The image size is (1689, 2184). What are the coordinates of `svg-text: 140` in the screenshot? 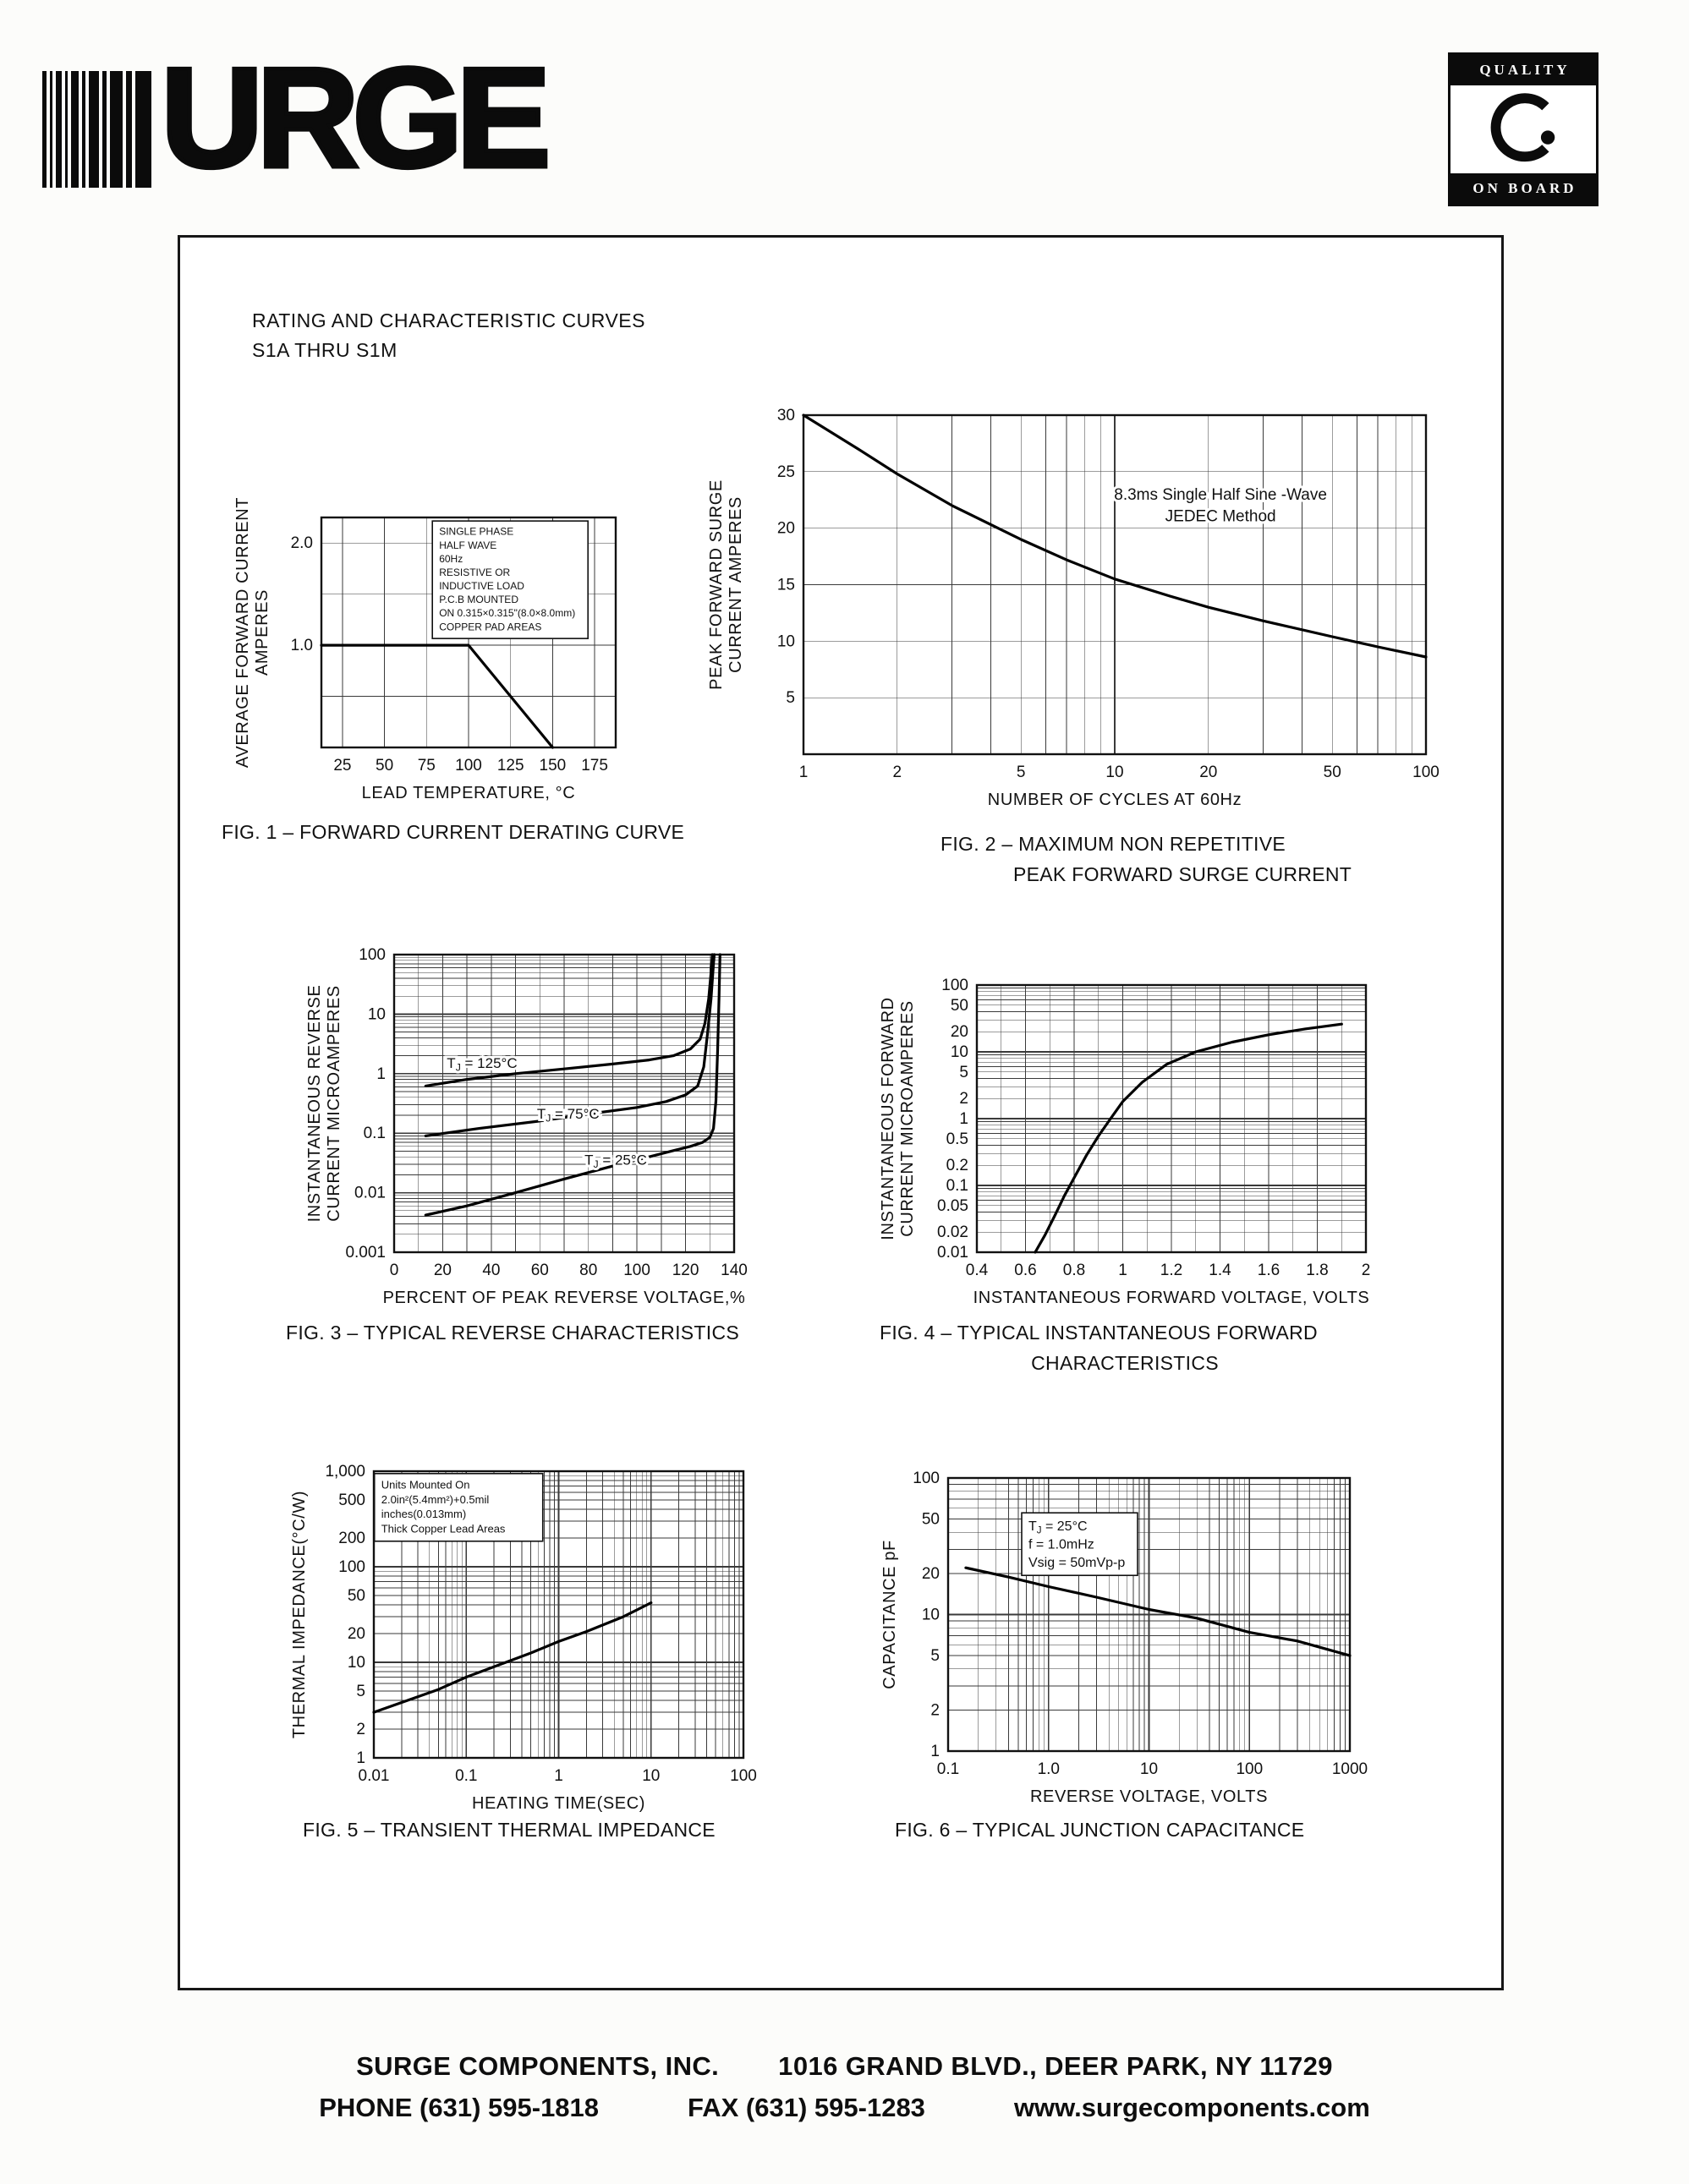 It's located at (735, 1270).